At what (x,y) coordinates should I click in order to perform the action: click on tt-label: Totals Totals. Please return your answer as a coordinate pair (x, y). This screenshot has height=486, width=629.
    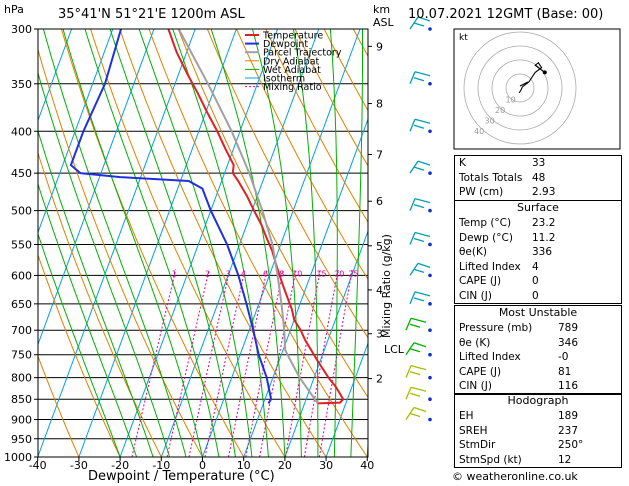
    Looking at the image, I should click on (491, 177).